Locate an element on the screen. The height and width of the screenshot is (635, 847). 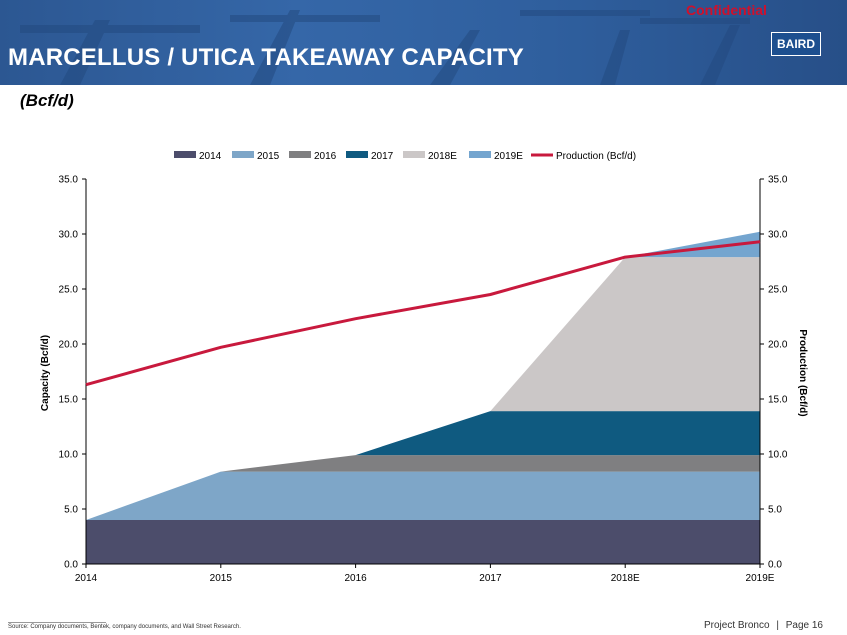
y-tick-label-right: 30.0 is located at coordinates (778, 235).